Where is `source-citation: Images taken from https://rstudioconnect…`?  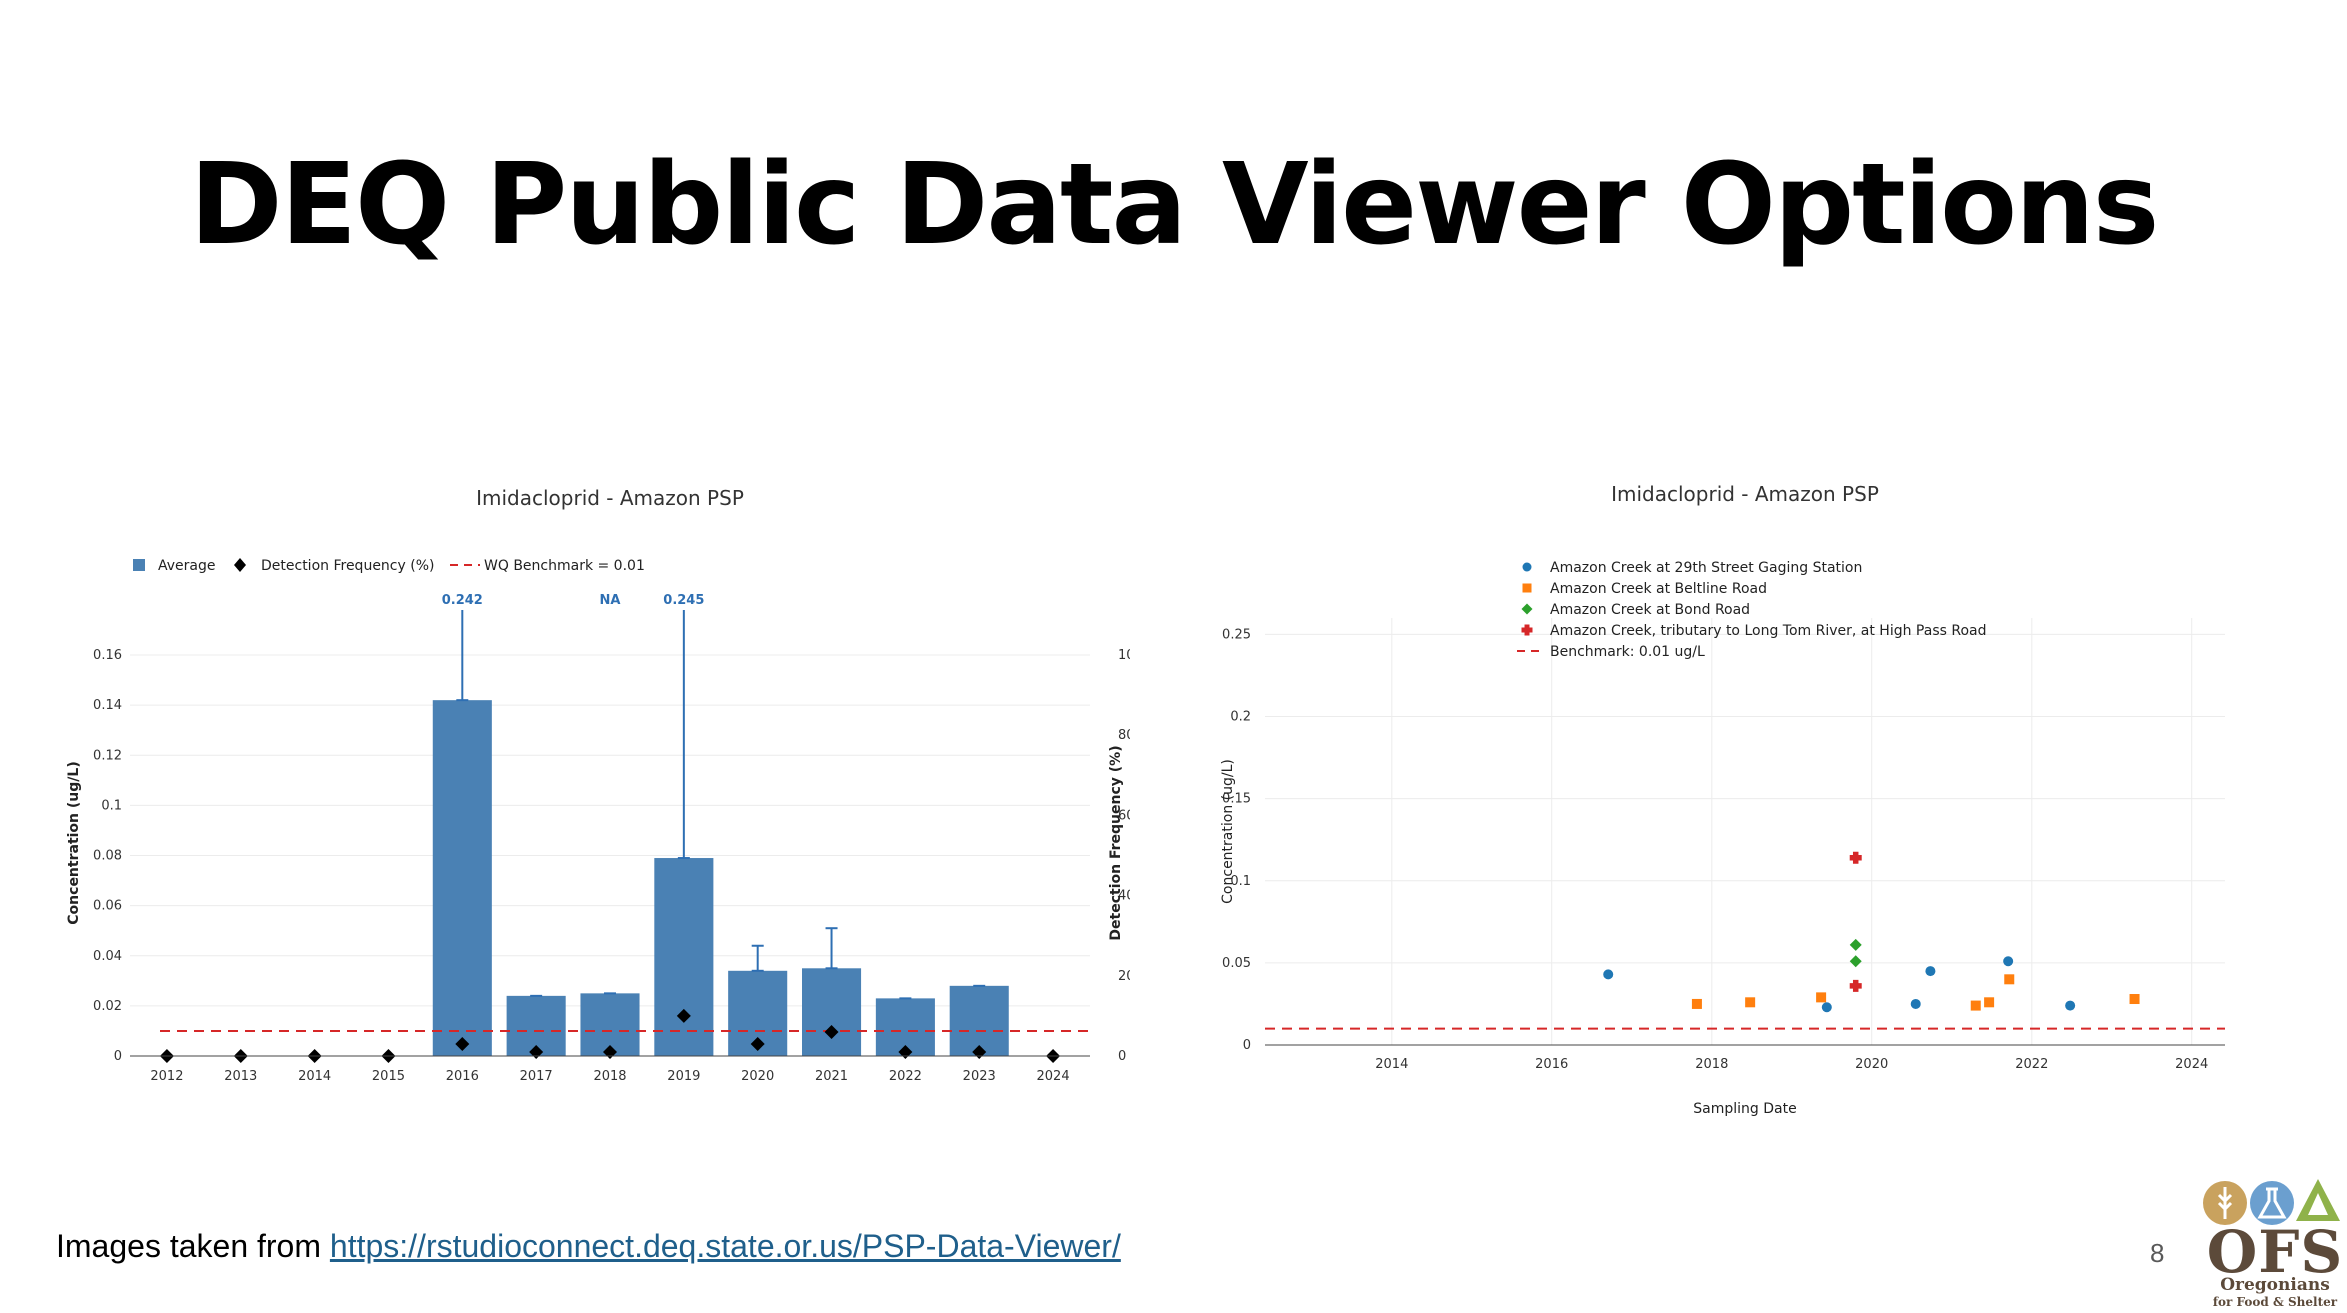 source-citation: Images taken from https://rstudioconnect… is located at coordinates (588, 1246).